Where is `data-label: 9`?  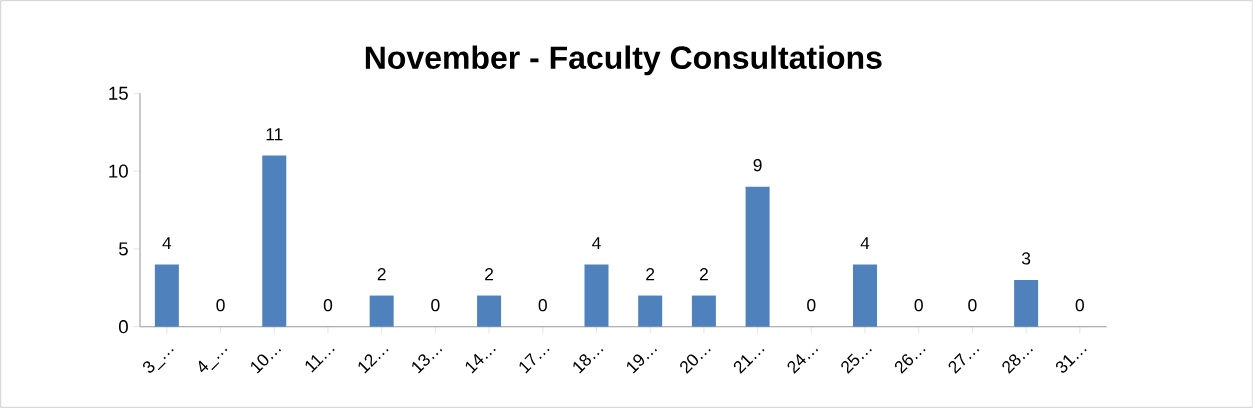
data-label: 9 is located at coordinates (757, 165).